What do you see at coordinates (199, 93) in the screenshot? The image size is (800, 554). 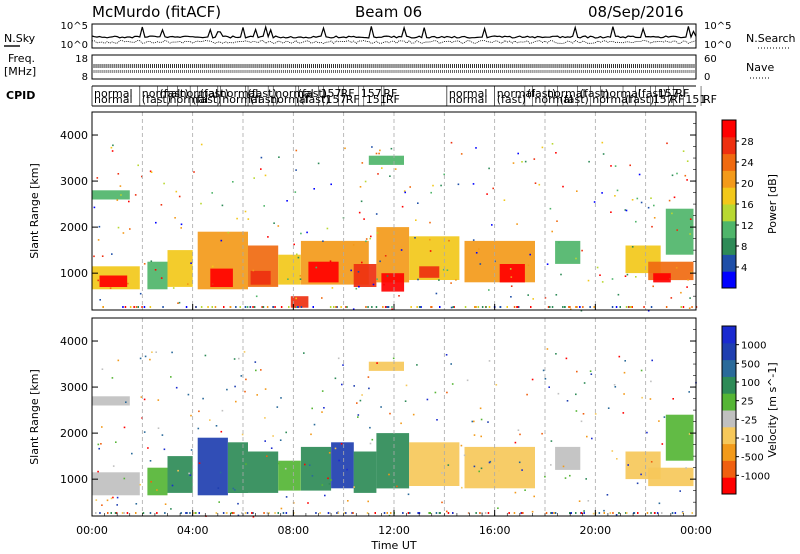 I see `cpid-r1-3: normal` at bounding box center [199, 93].